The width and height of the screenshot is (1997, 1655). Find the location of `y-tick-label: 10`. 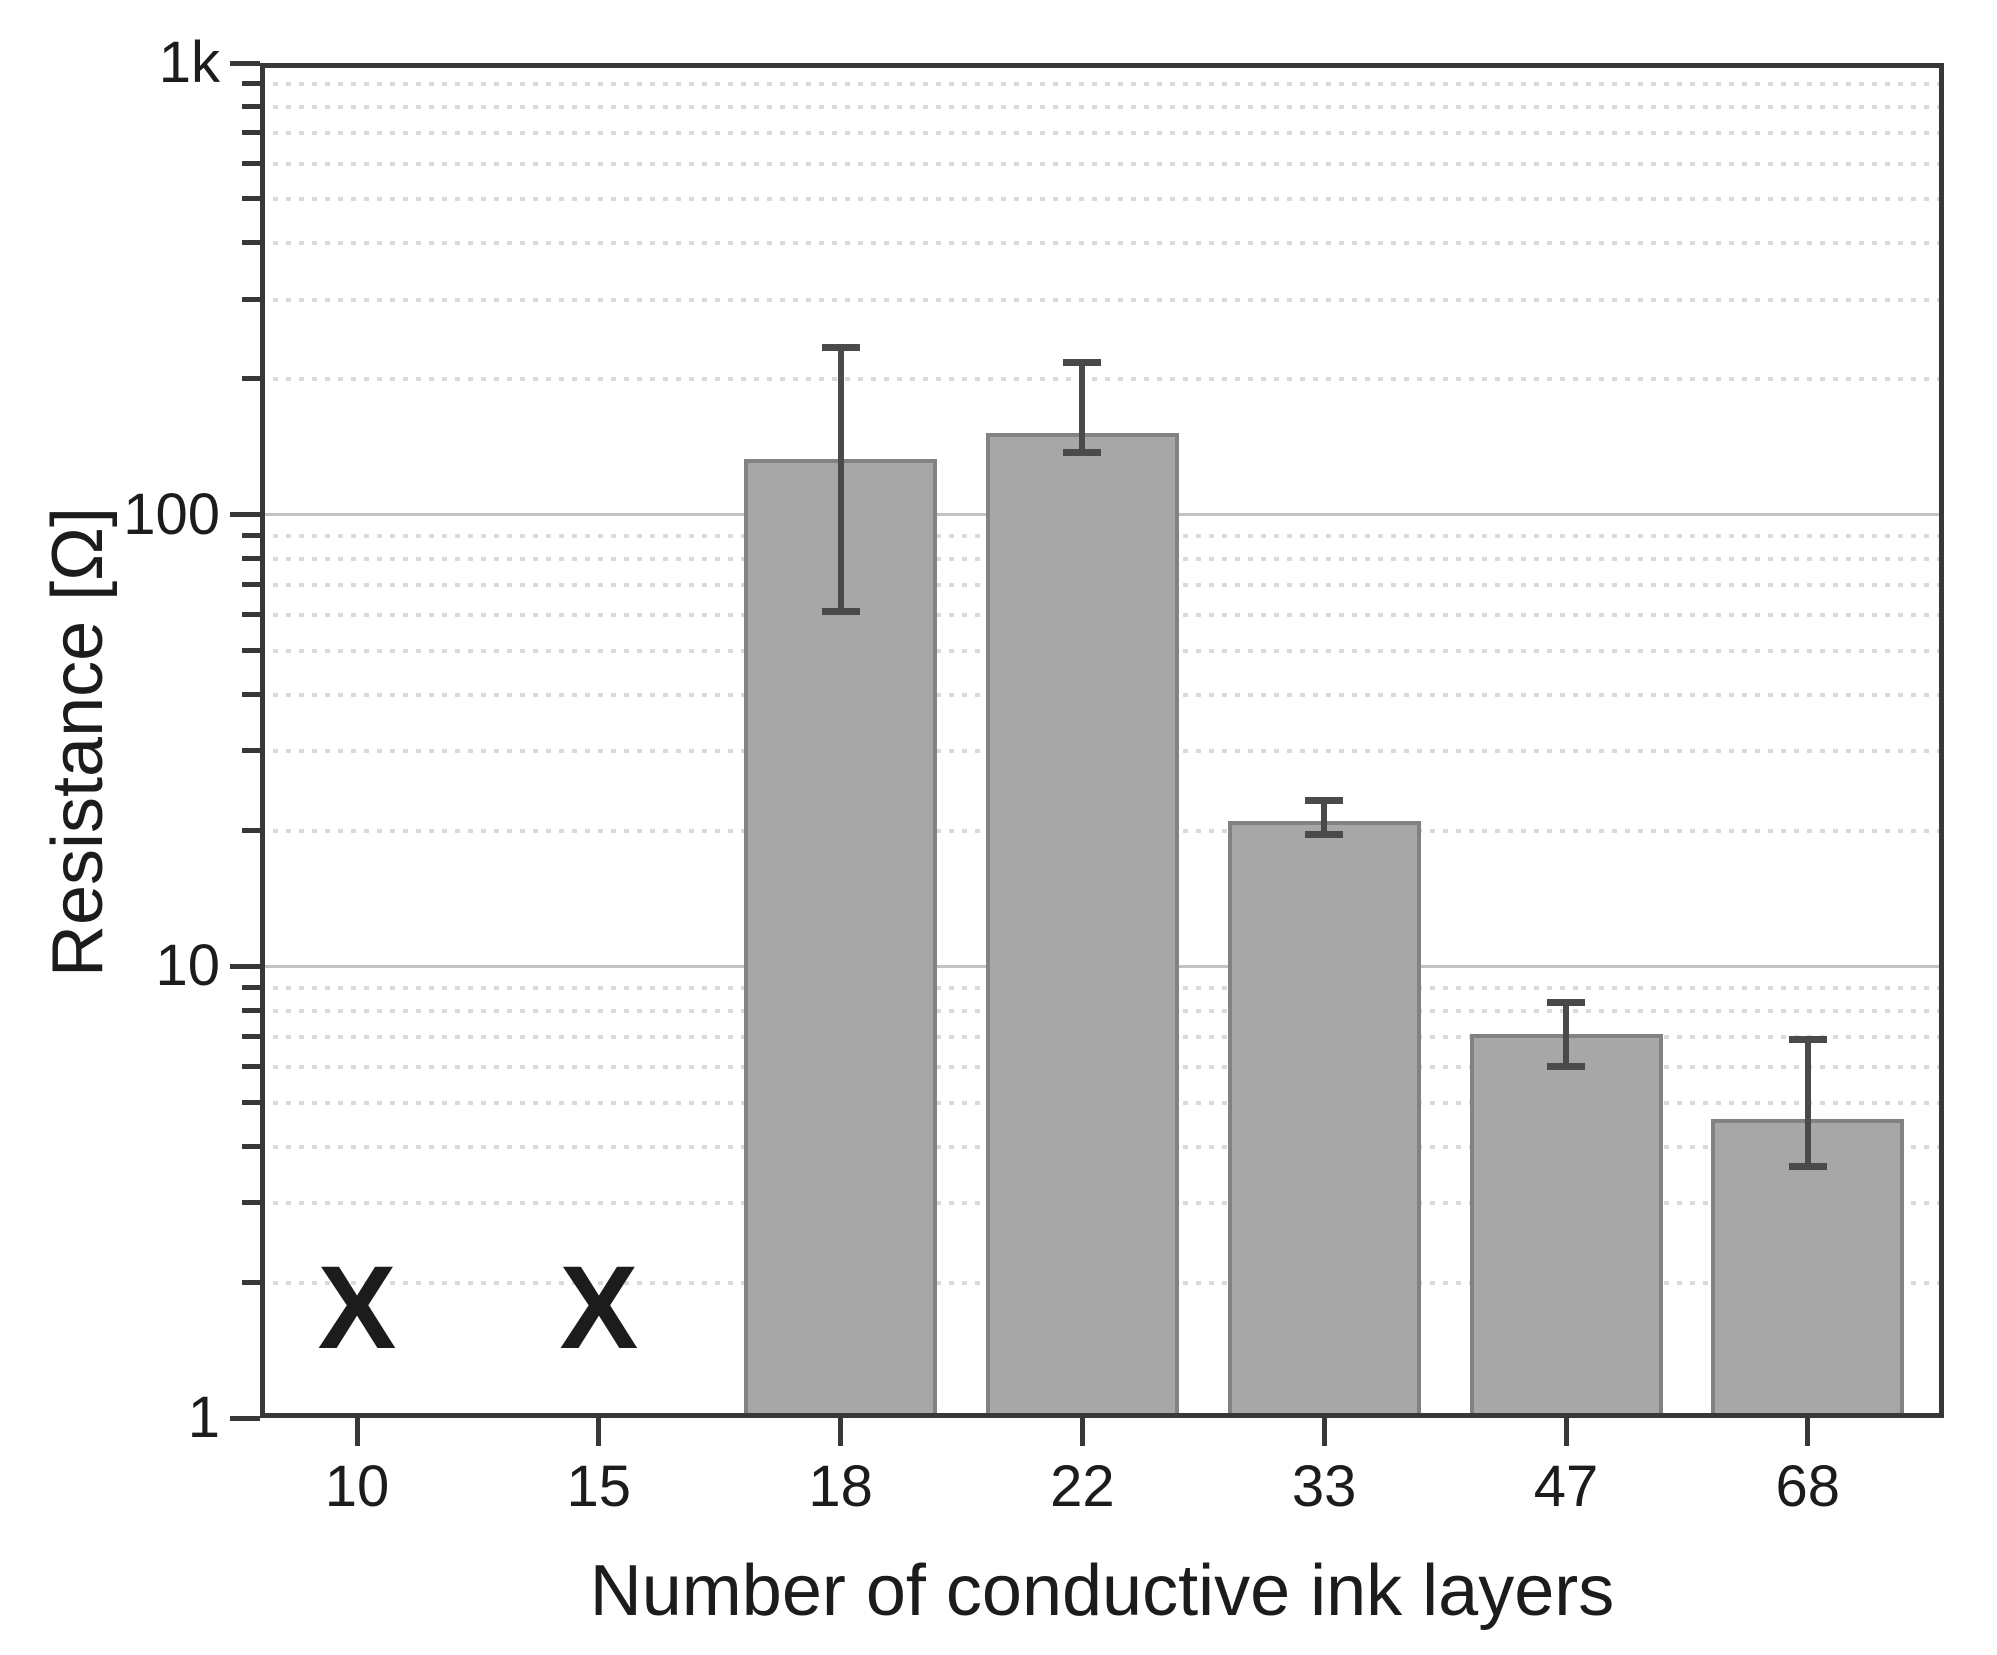

y-tick-label: 10 is located at coordinates (187, 966).